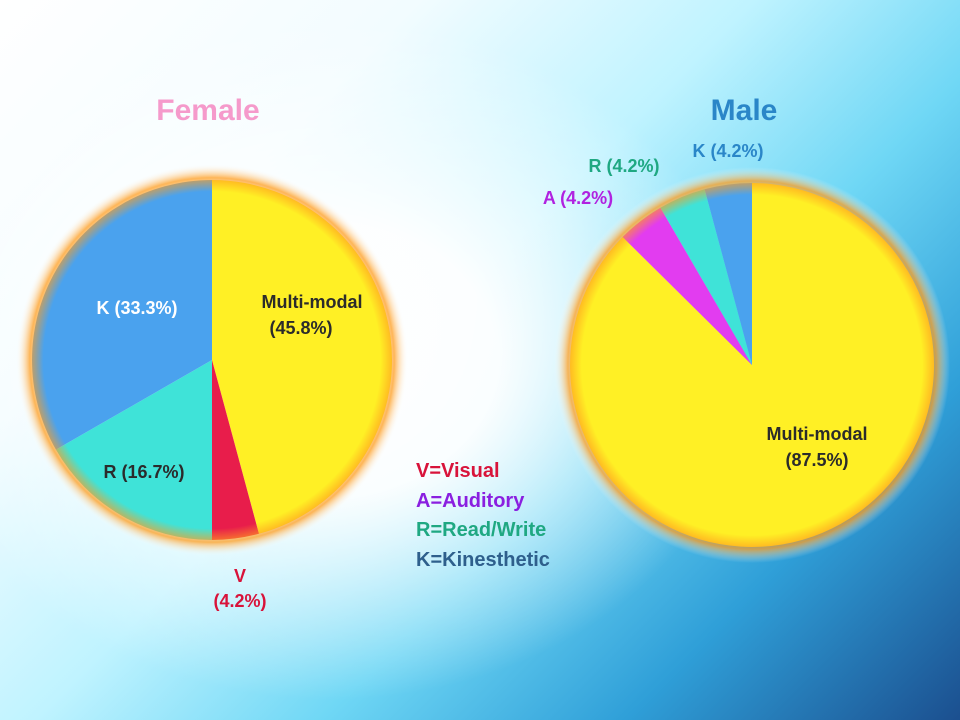 Image resolution: width=960 pixels, height=720 pixels. Describe the element at coordinates (143, 472) in the screenshot. I see `female-r-label: R (16.7%)` at that location.